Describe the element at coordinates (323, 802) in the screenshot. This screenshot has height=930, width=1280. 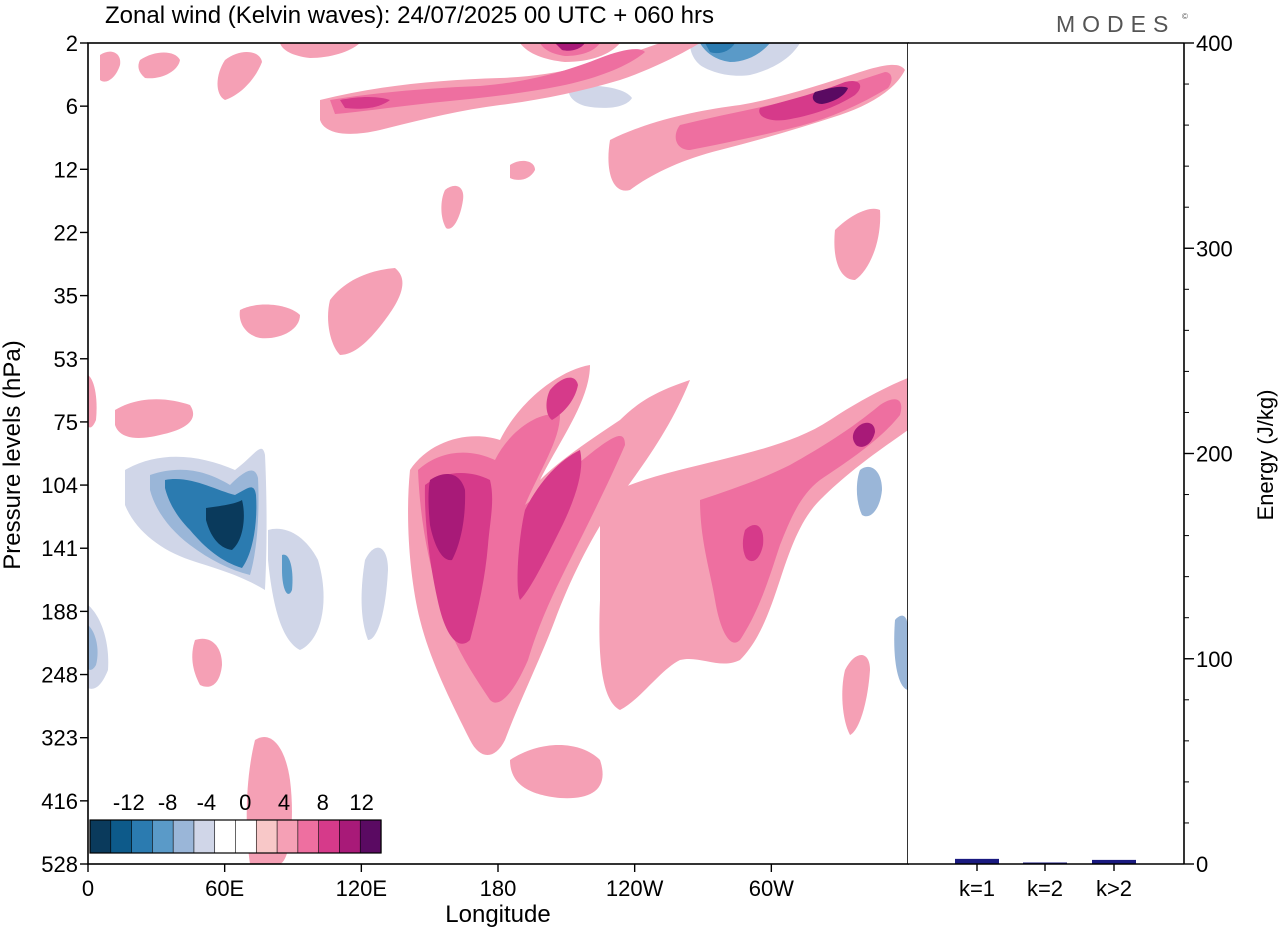
I see `colorbar-tick-label: 8` at that location.